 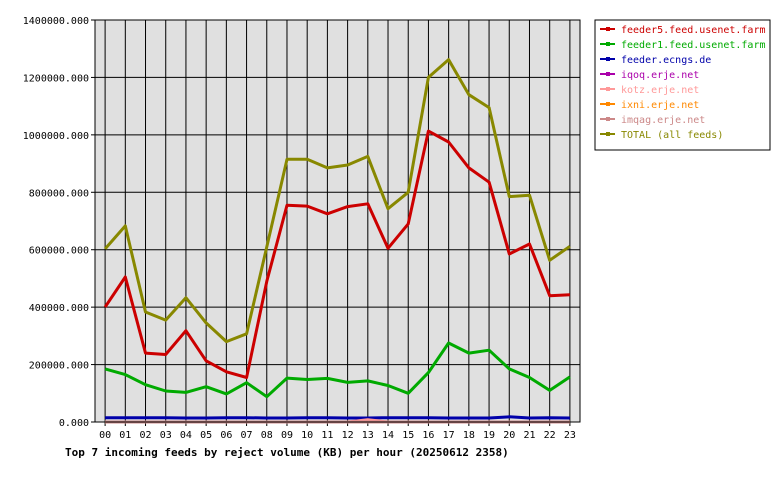 What do you see at coordinates (449, 435) in the screenshot?
I see `x-tick-label: 17` at bounding box center [449, 435].